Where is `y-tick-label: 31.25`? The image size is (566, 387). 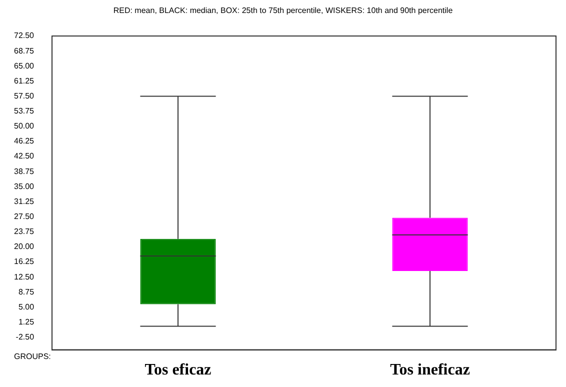
y-tick-label: 31.25 is located at coordinates (24, 201).